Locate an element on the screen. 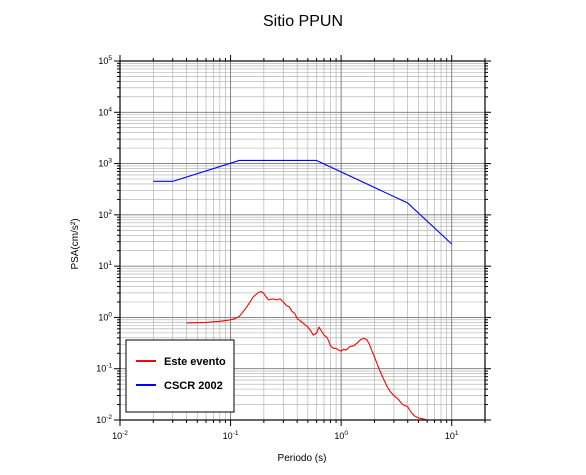 This screenshot has height=475, width=586. y-tick-labels: 10⁻² 10⁻¹ 10⁰ 10¹ 10² 10³ 10⁴ 10⁵ is located at coordinates (104, 240).